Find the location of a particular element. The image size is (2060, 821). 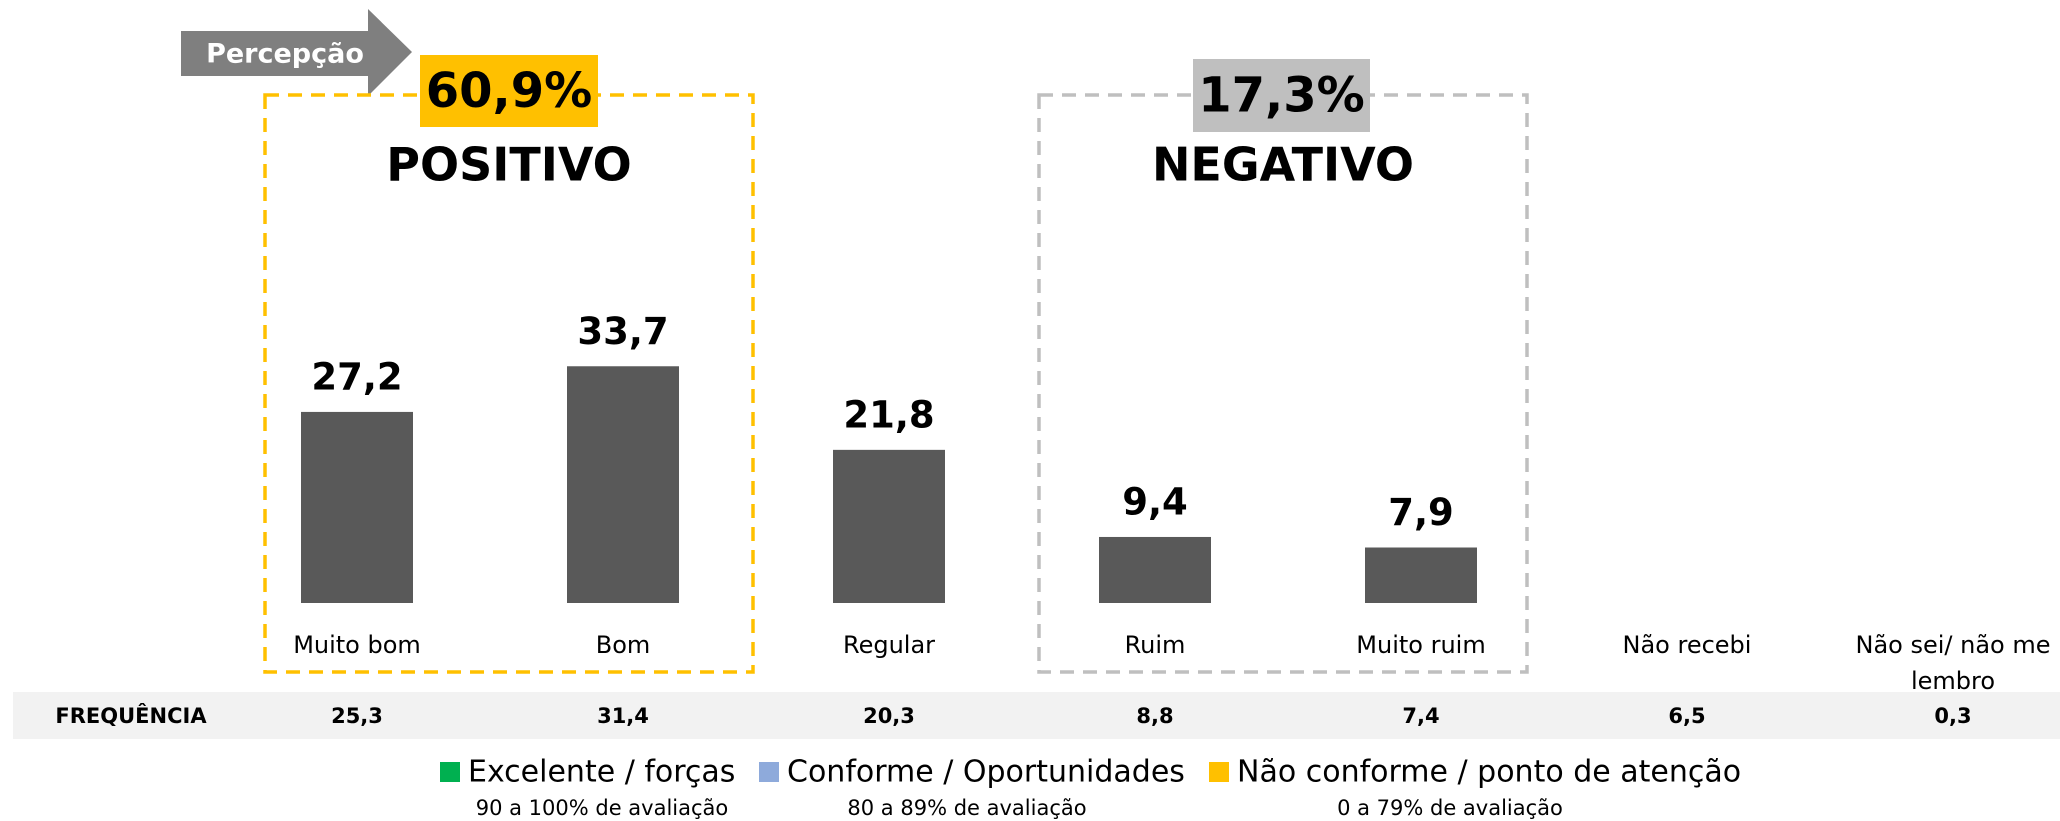

legend-label: Conforme / Oportunidades is located at coordinates (986, 772).